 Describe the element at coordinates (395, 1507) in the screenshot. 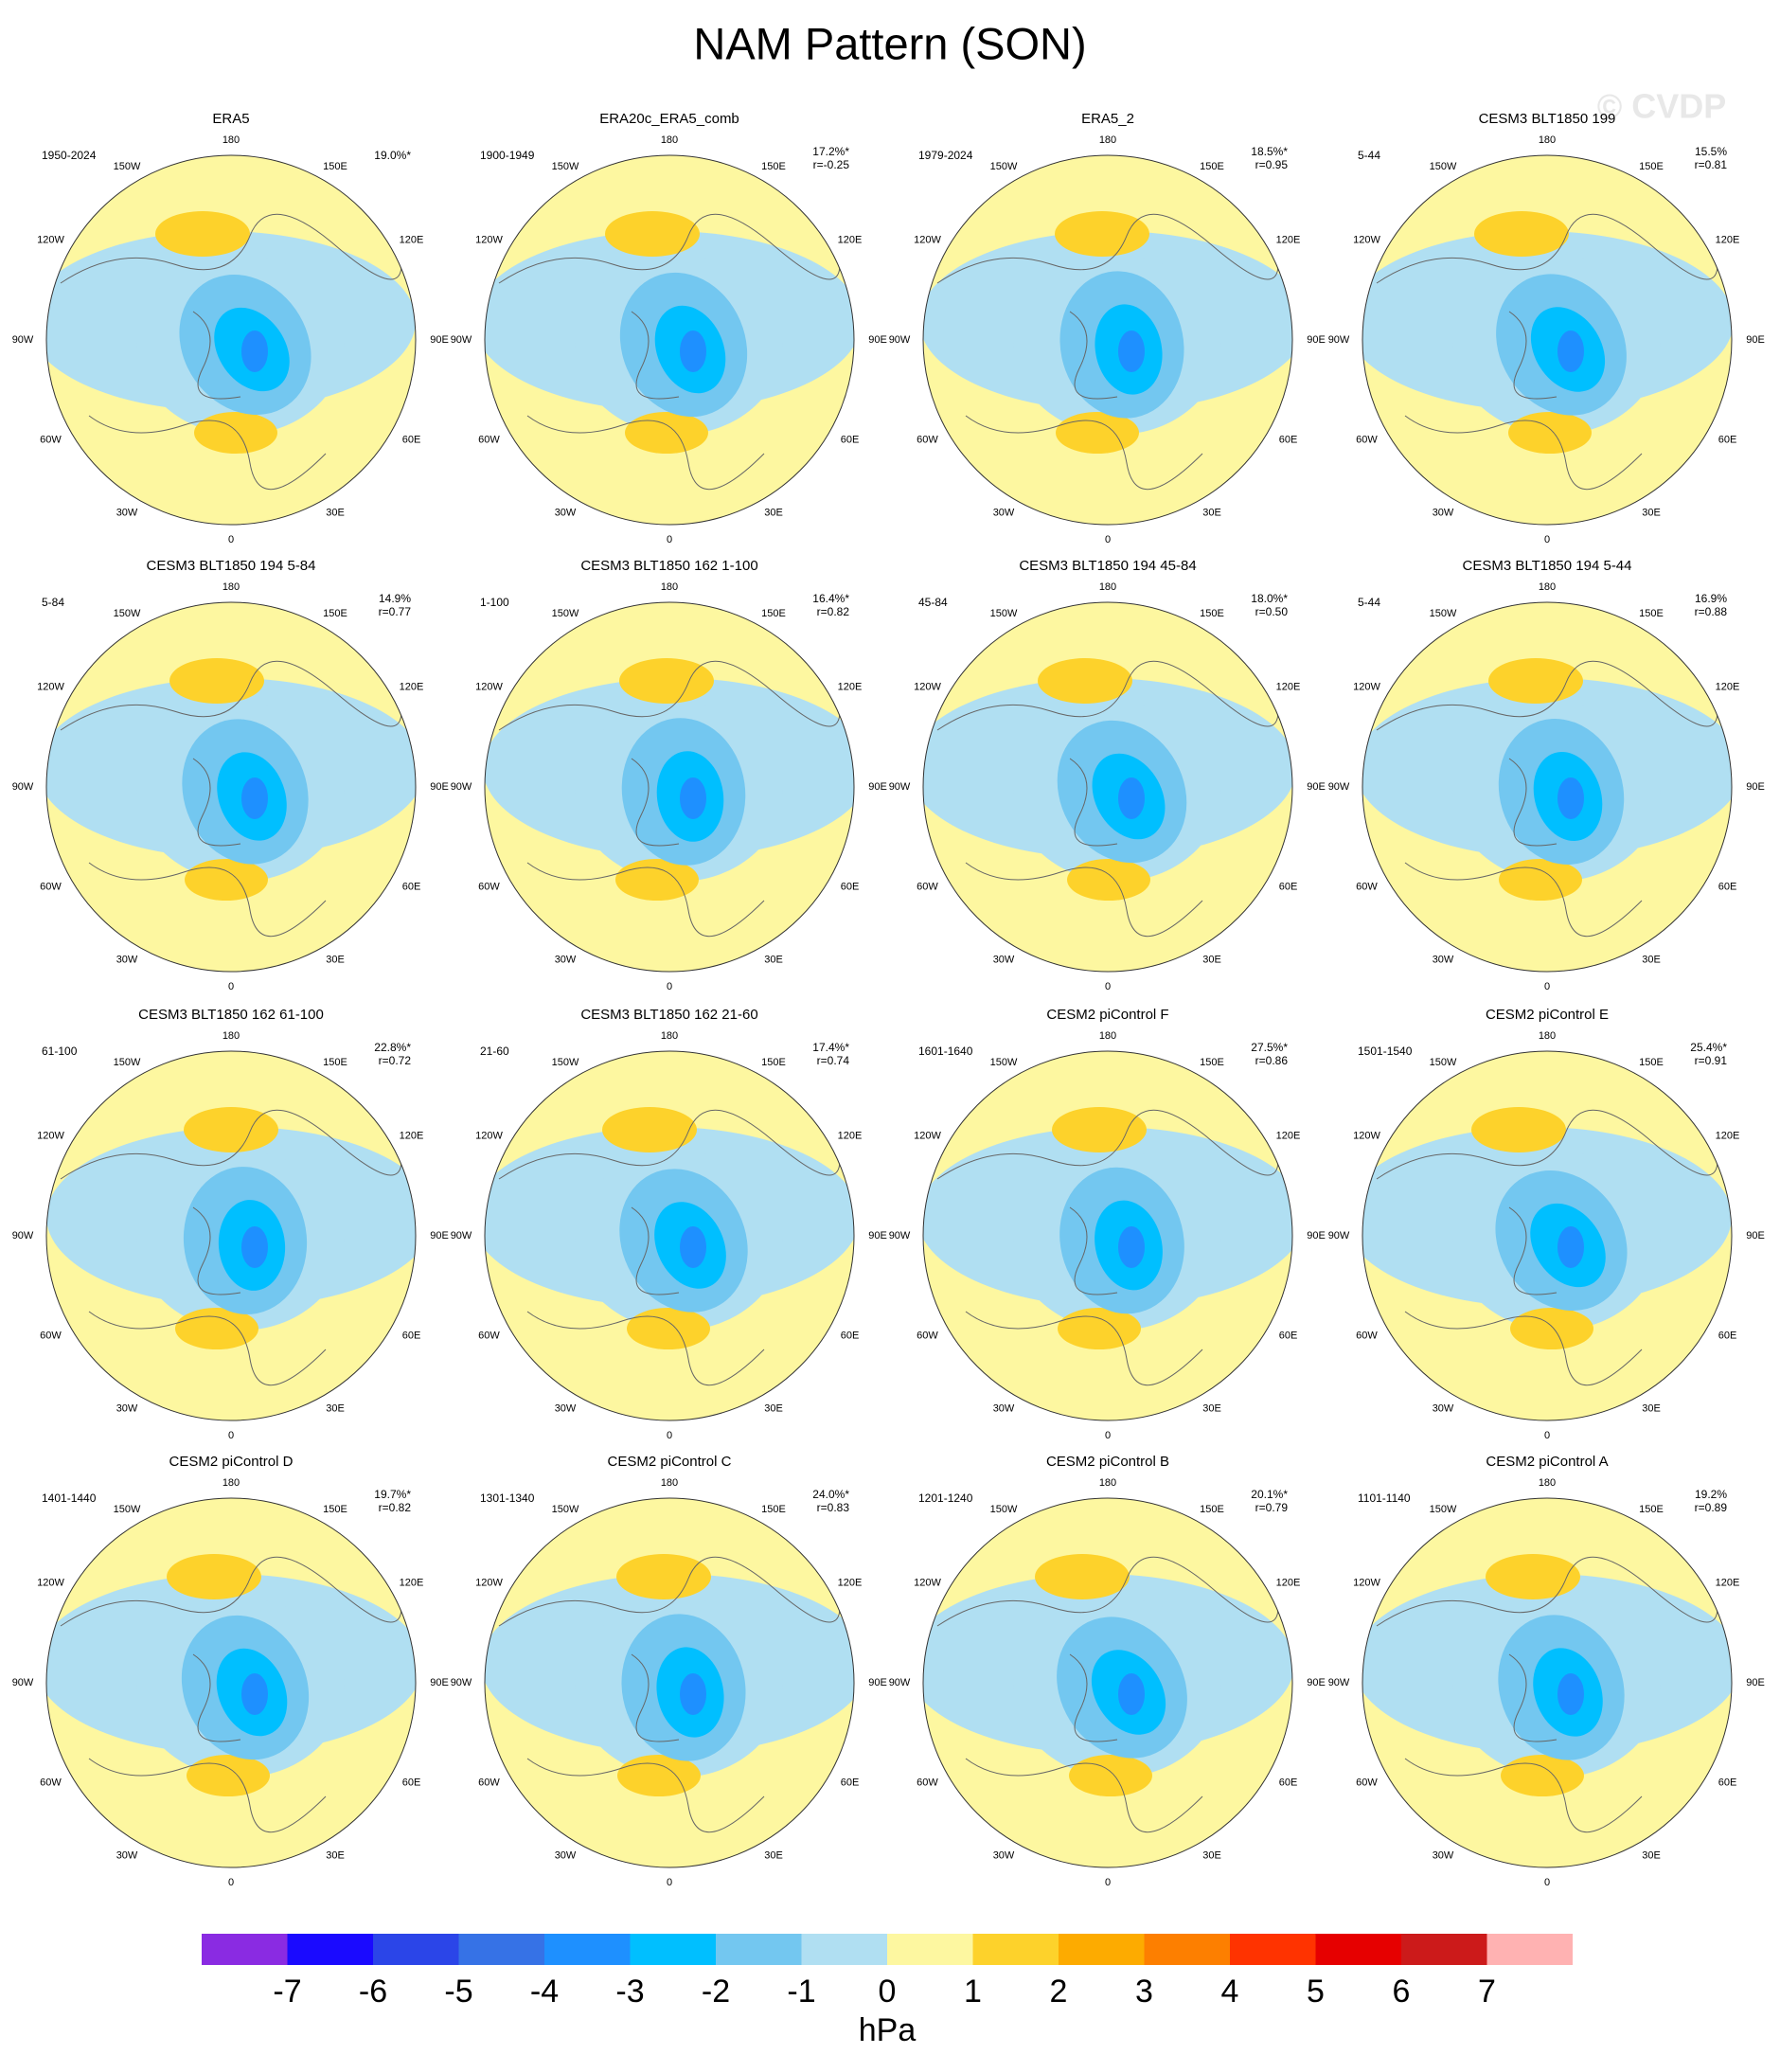

I see `pattern-correlation: r=0.82` at that location.